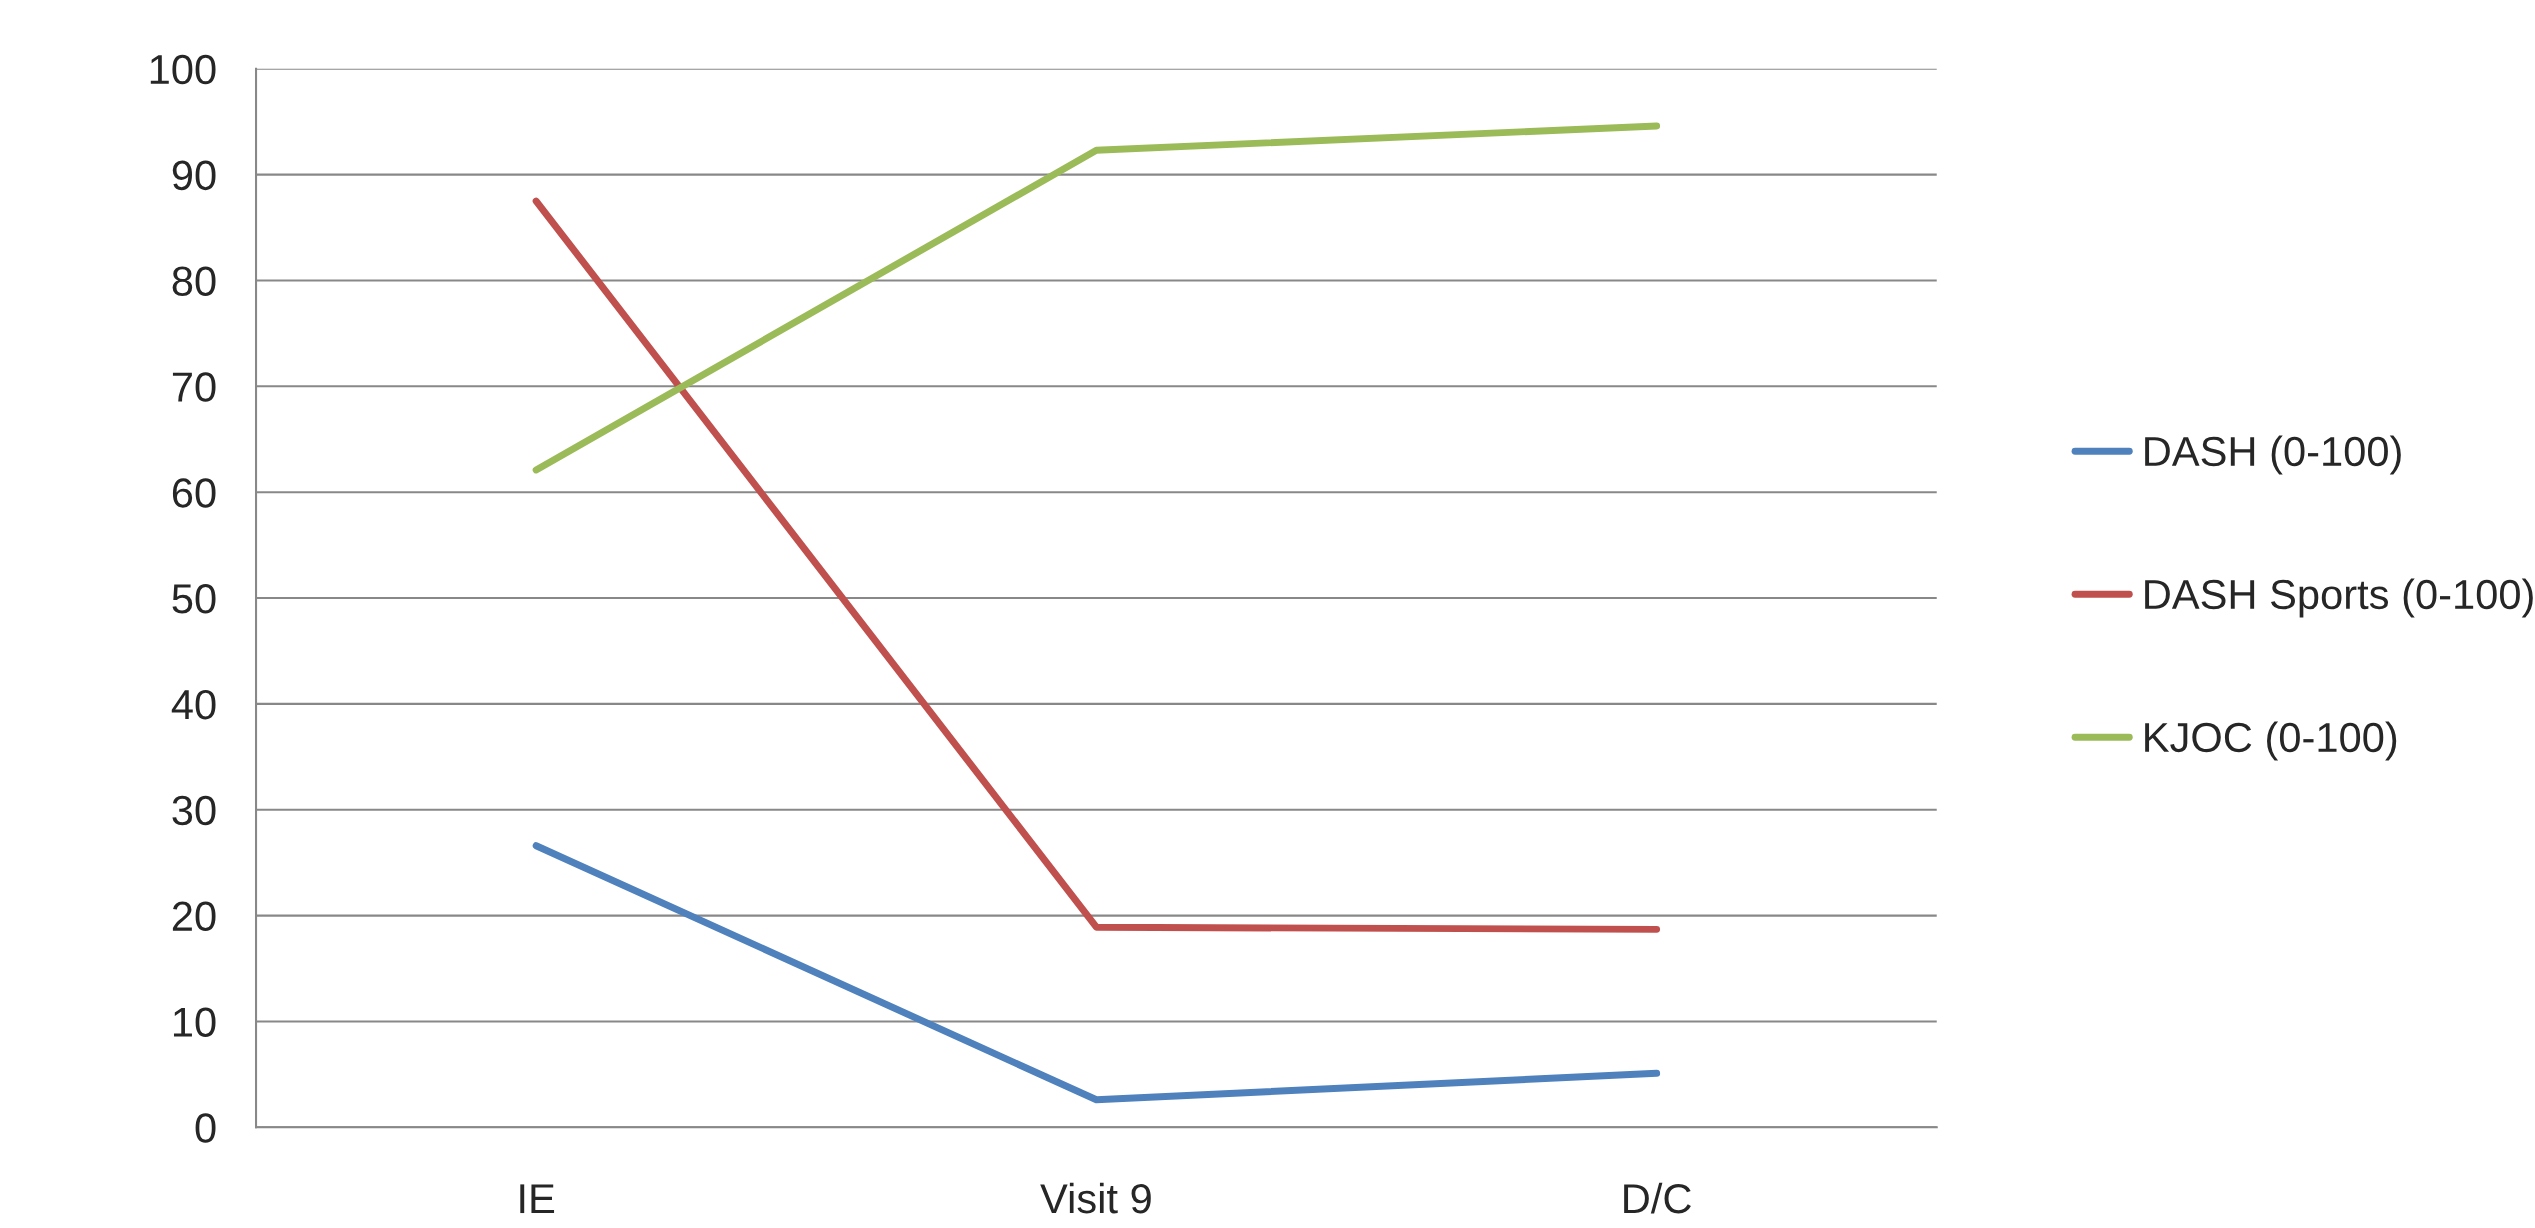 The width and height of the screenshot is (2535, 1228). I want to click on y-tick-label: 0, so click(205, 1128).